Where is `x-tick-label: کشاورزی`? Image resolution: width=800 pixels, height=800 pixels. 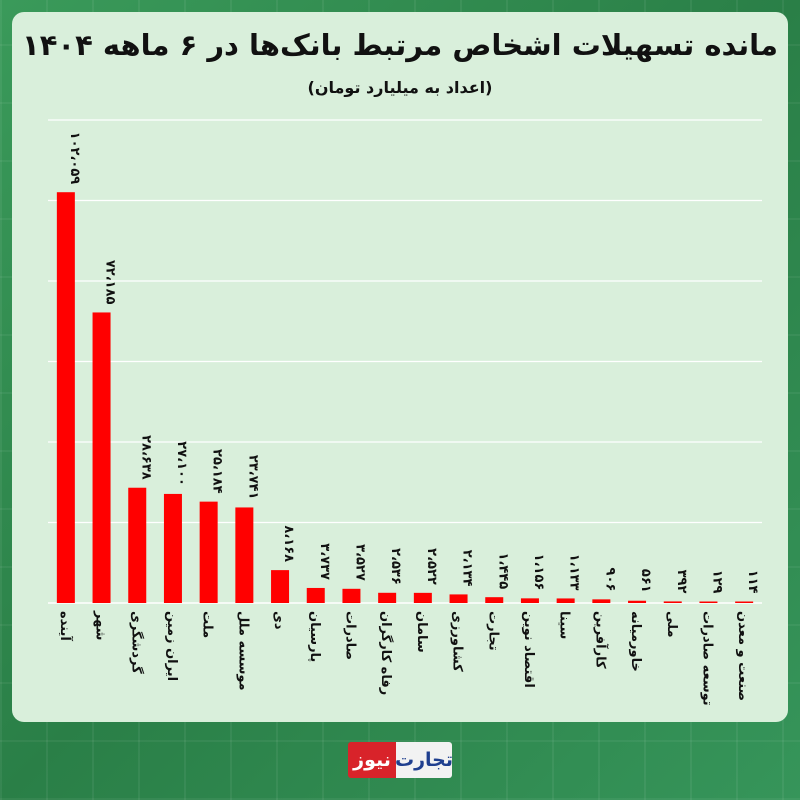
x-tick-label: کشاورزی is located at coordinates (457, 641).